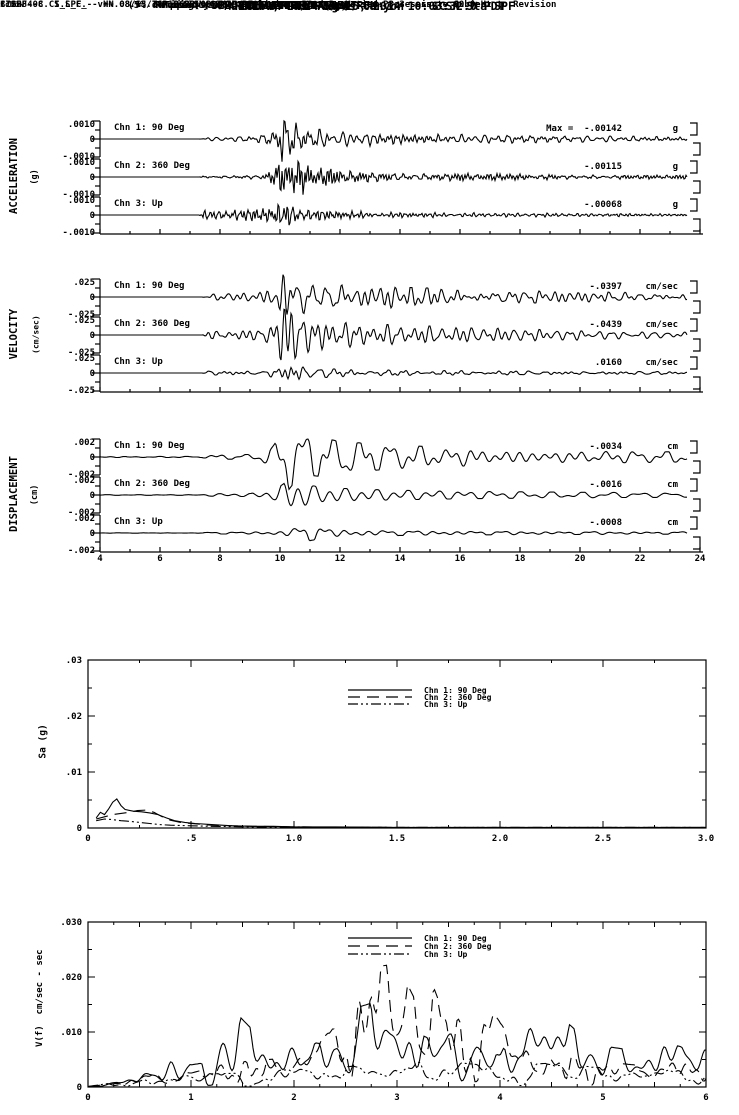 The width and height of the screenshot is (739, 1115). Describe the element at coordinates (458, 697) in the screenshot. I see `legend-label: Chn 2: 360 Deg` at that location.